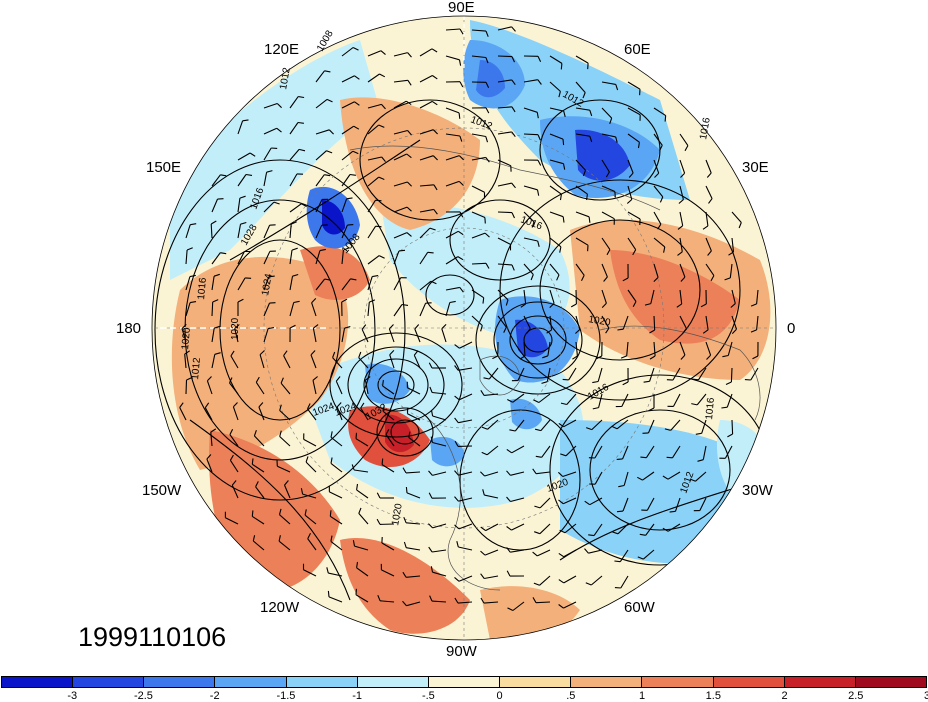 The image size is (928, 702). I want to click on anomaly-region, so click(405, 586).